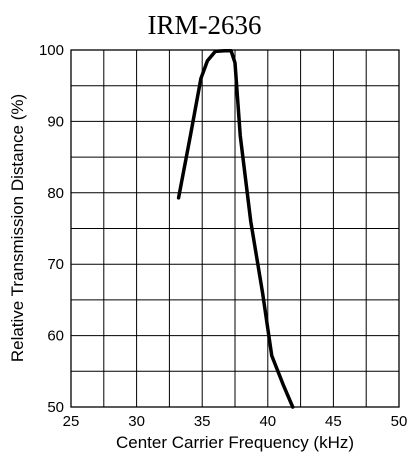 The image size is (409, 458). I want to click on y-tick-label: 70, so click(55, 264).